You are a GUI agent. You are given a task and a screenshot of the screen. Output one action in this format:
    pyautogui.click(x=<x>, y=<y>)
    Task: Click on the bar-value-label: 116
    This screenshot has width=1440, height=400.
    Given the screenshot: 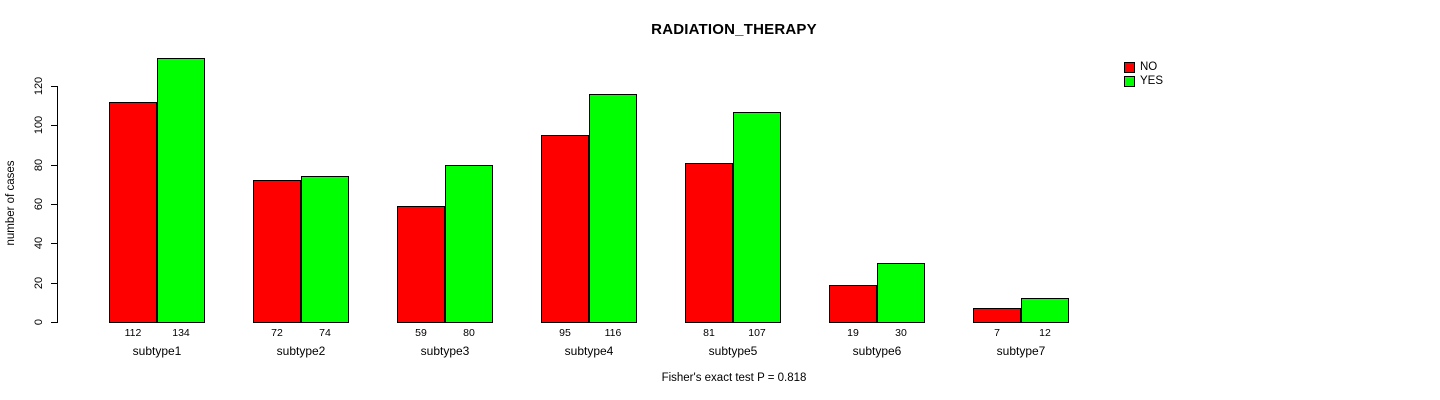 What is the action you would take?
    pyautogui.click(x=613, y=333)
    